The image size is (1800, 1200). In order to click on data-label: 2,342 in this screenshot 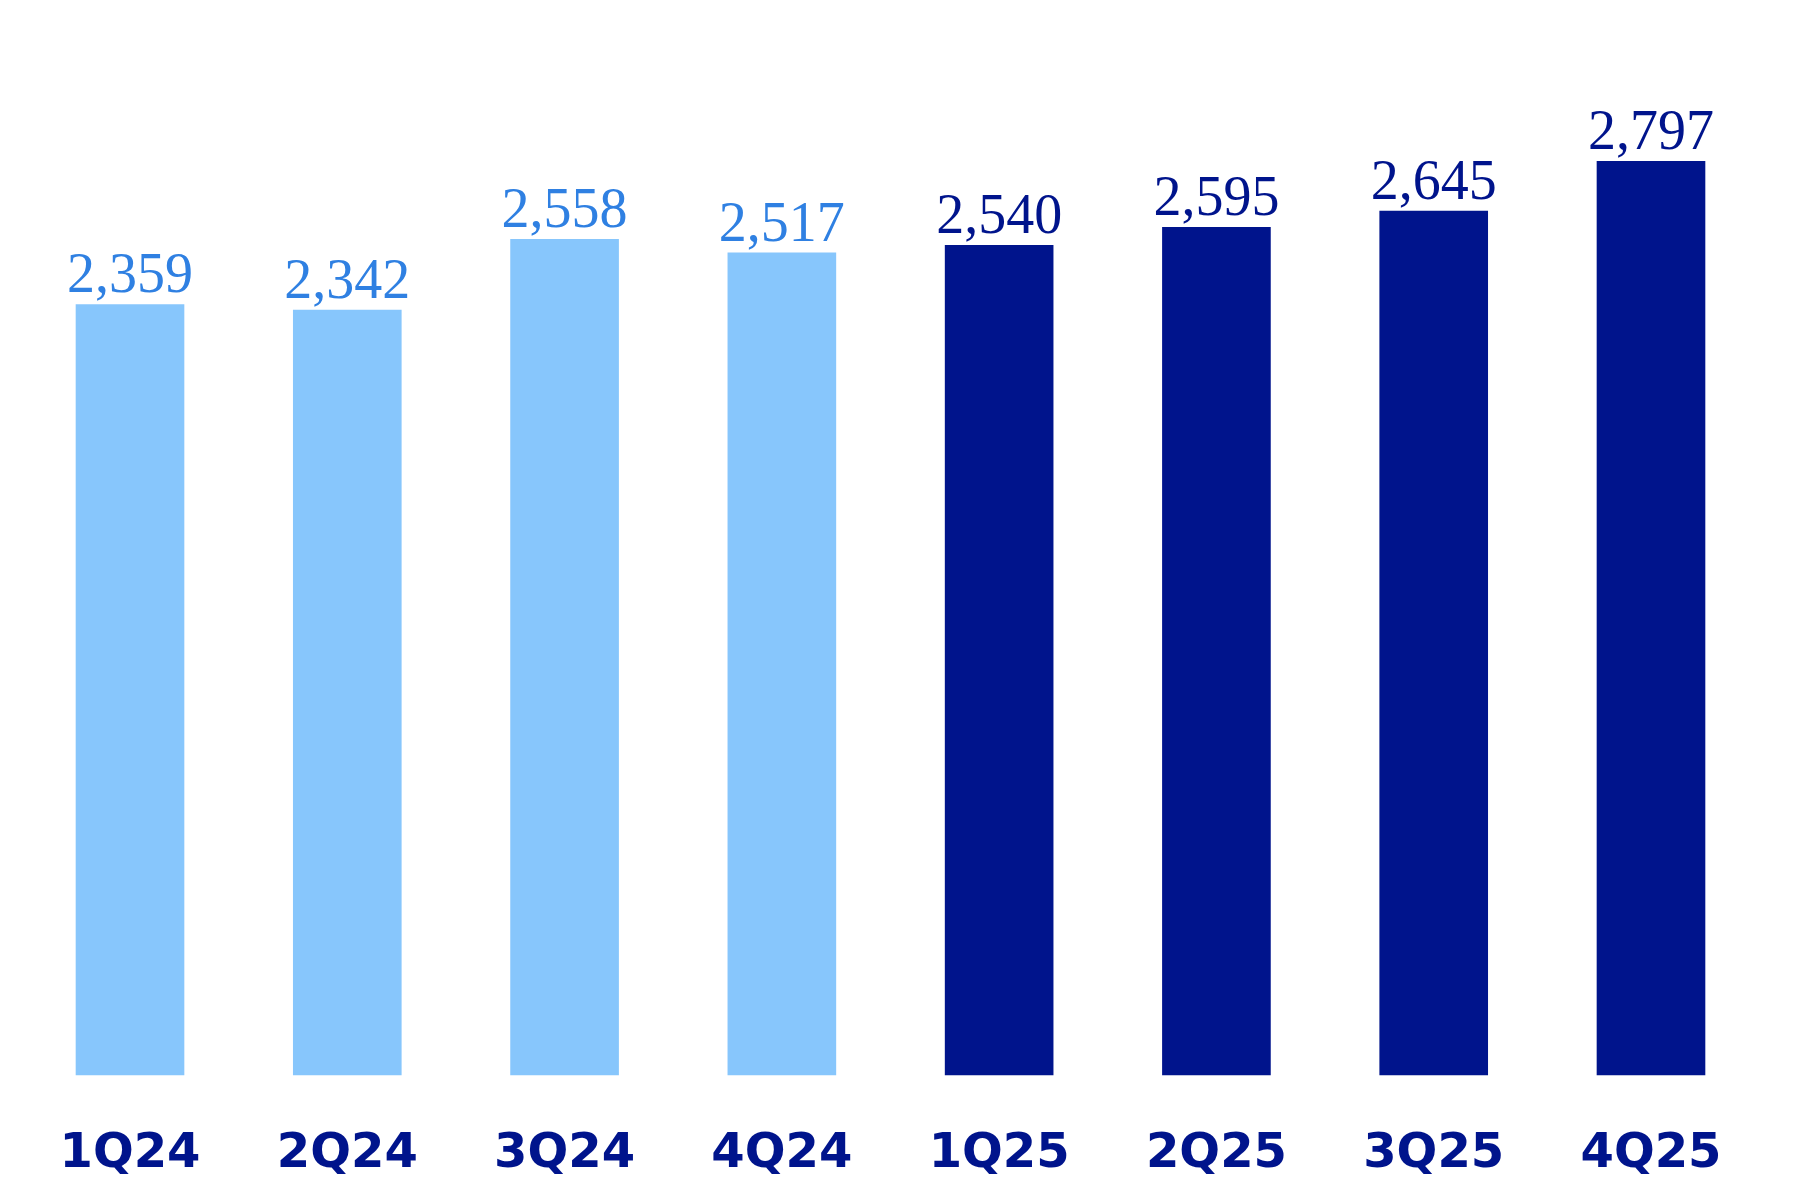, I will do `click(347, 278)`.